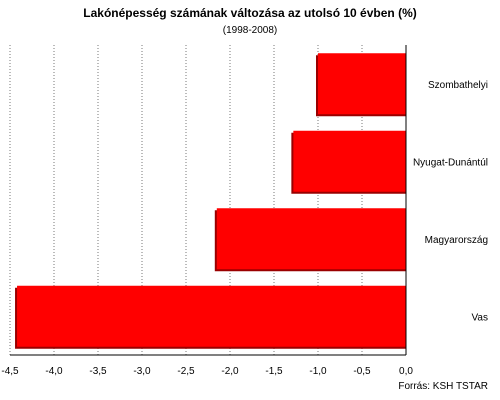 The width and height of the screenshot is (500, 400). I want to click on category-label: Nyugat-Dunántúl, so click(450, 162).